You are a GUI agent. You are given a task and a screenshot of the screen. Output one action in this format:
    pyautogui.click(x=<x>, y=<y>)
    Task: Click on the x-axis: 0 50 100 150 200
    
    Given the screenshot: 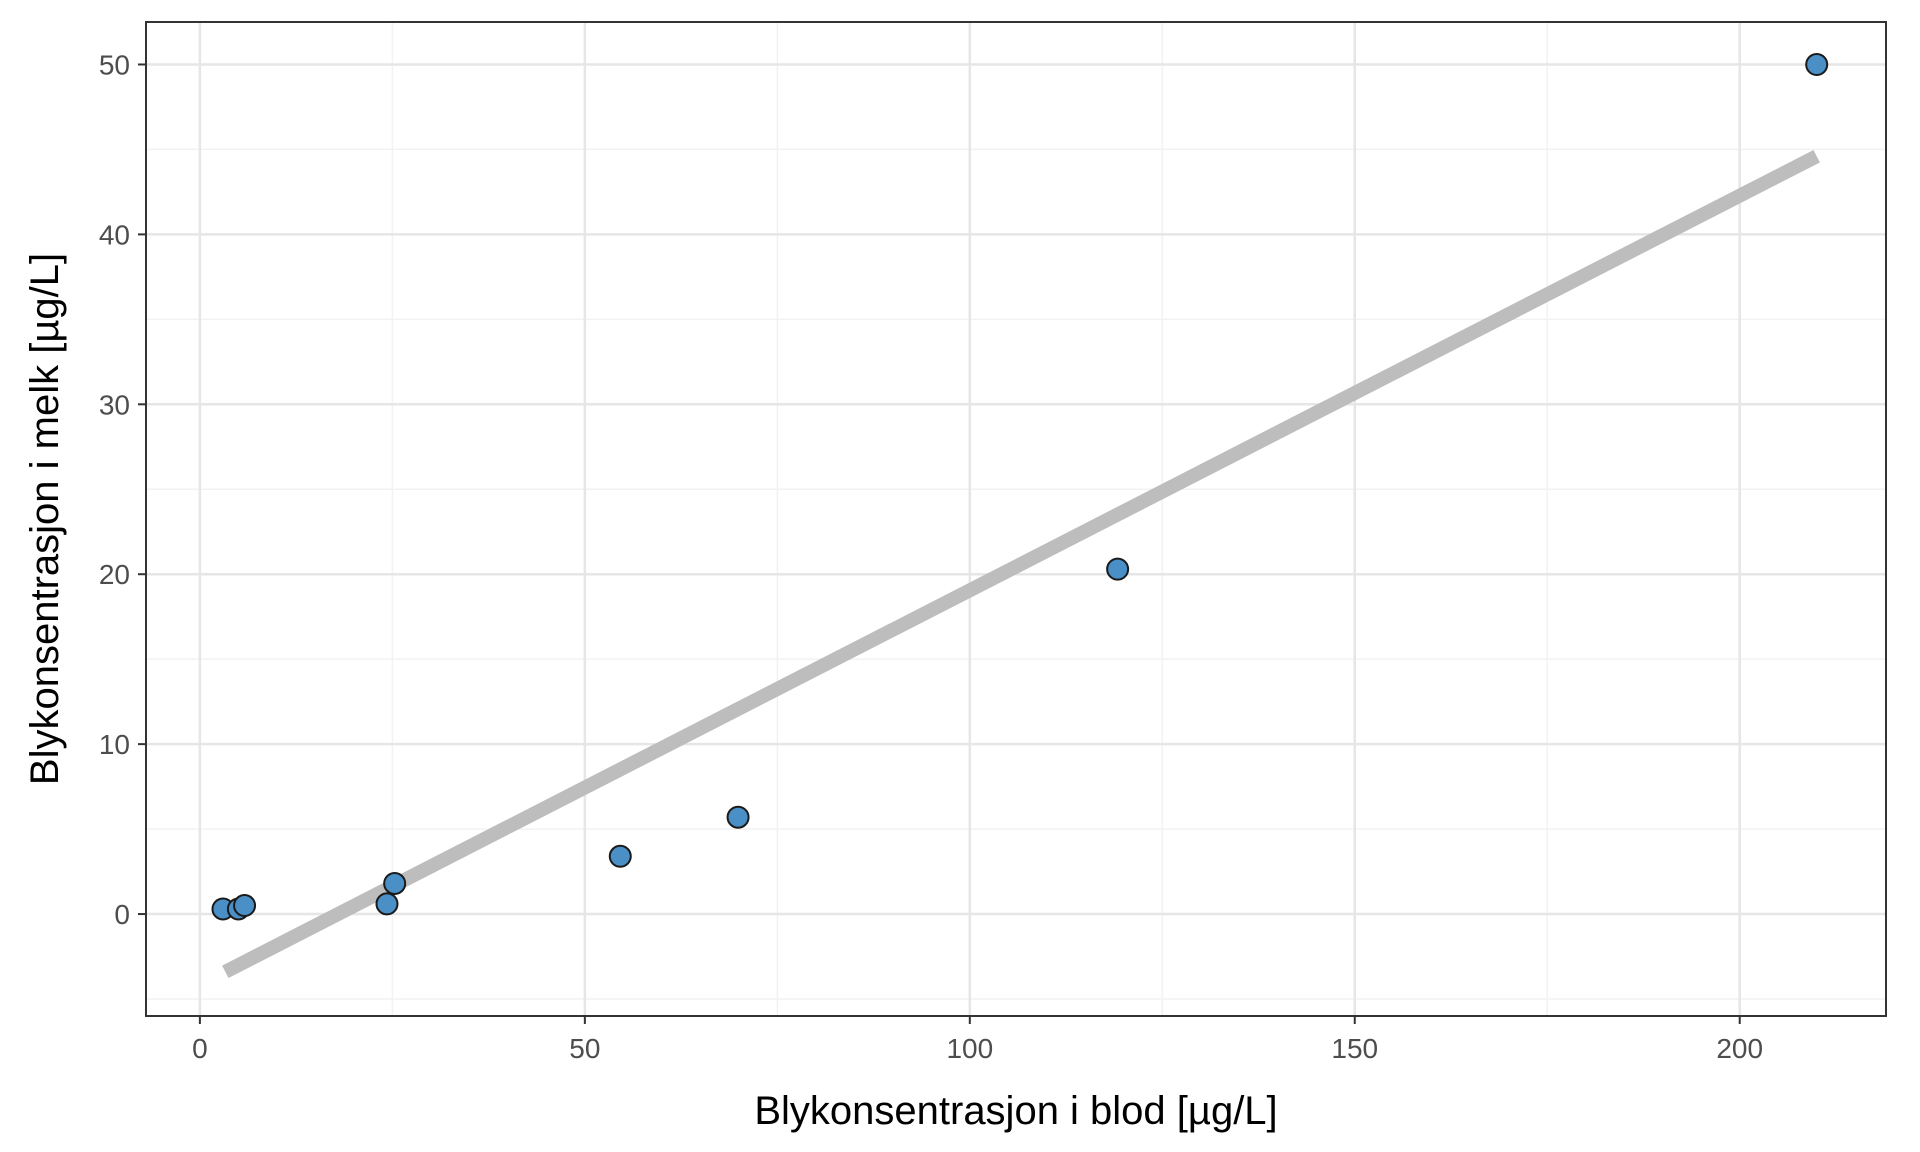 What is the action you would take?
    pyautogui.click(x=977, y=1040)
    